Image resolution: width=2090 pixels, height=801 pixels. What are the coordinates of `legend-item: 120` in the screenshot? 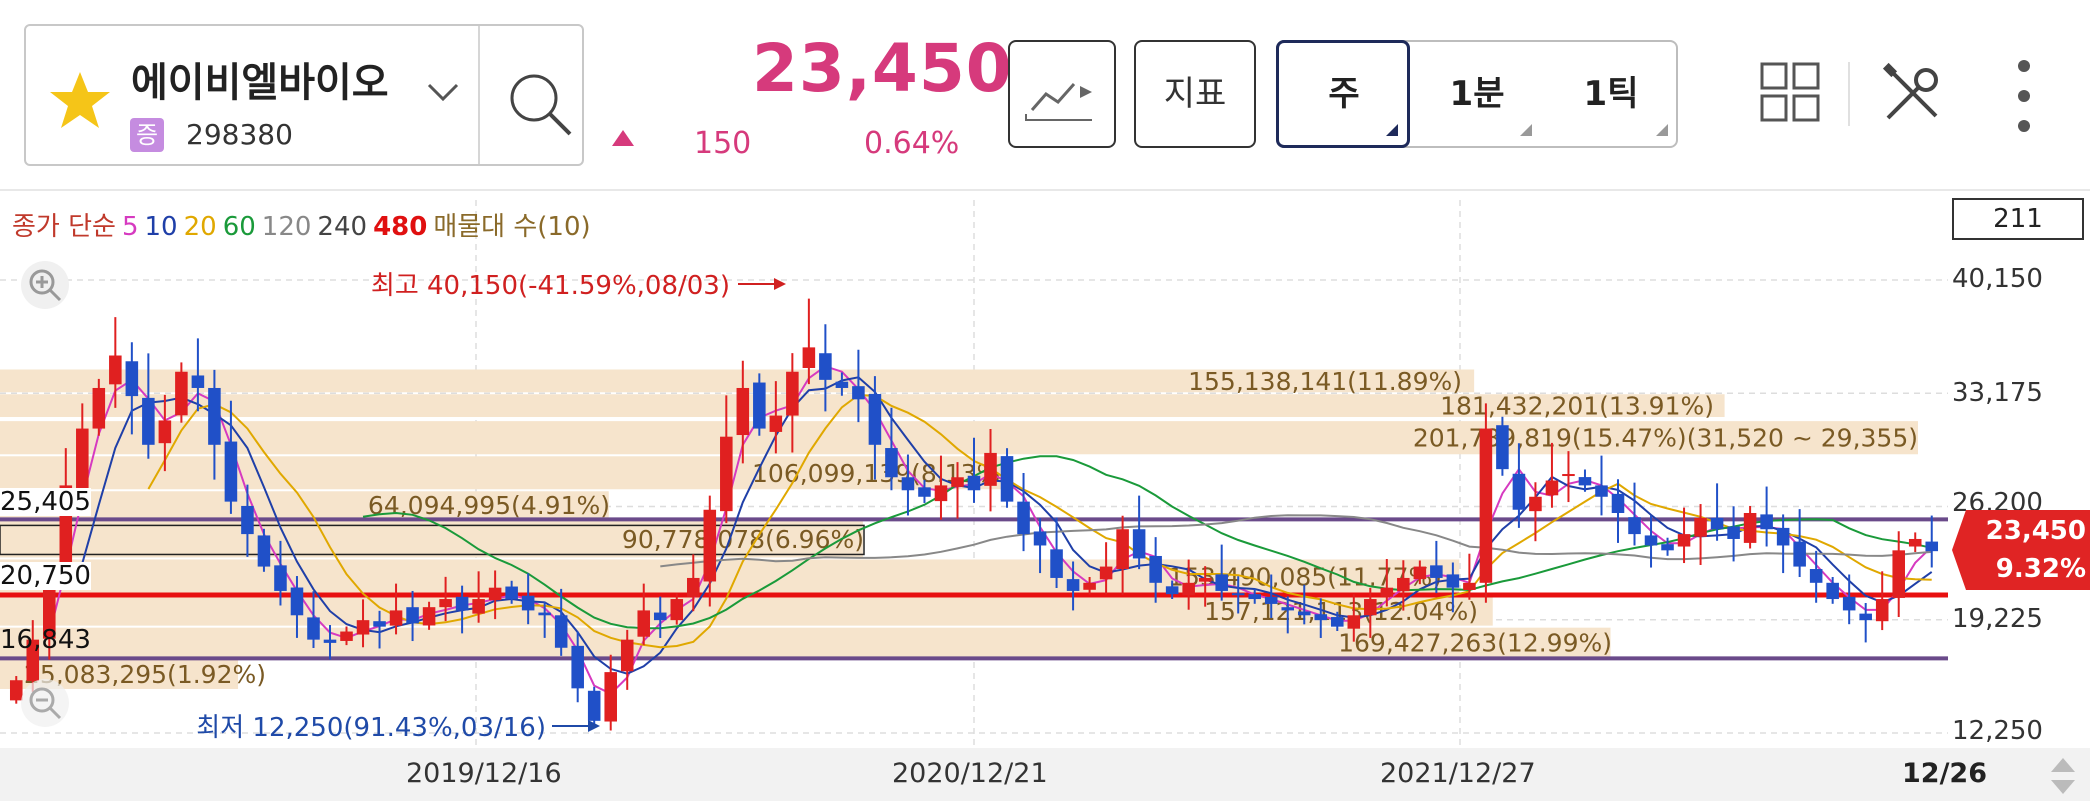 It's located at (286, 227).